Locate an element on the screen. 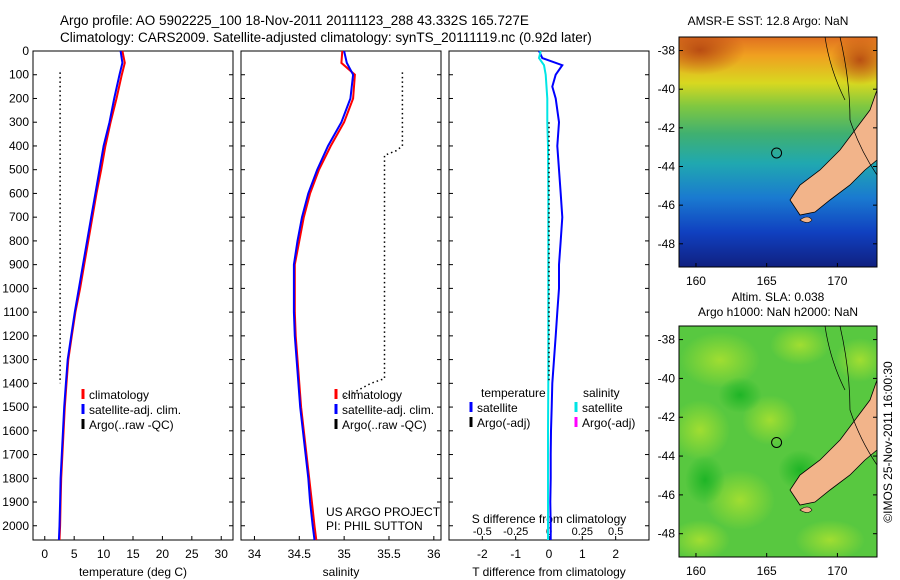  x-tick-label: 5 is located at coordinates (74, 554).